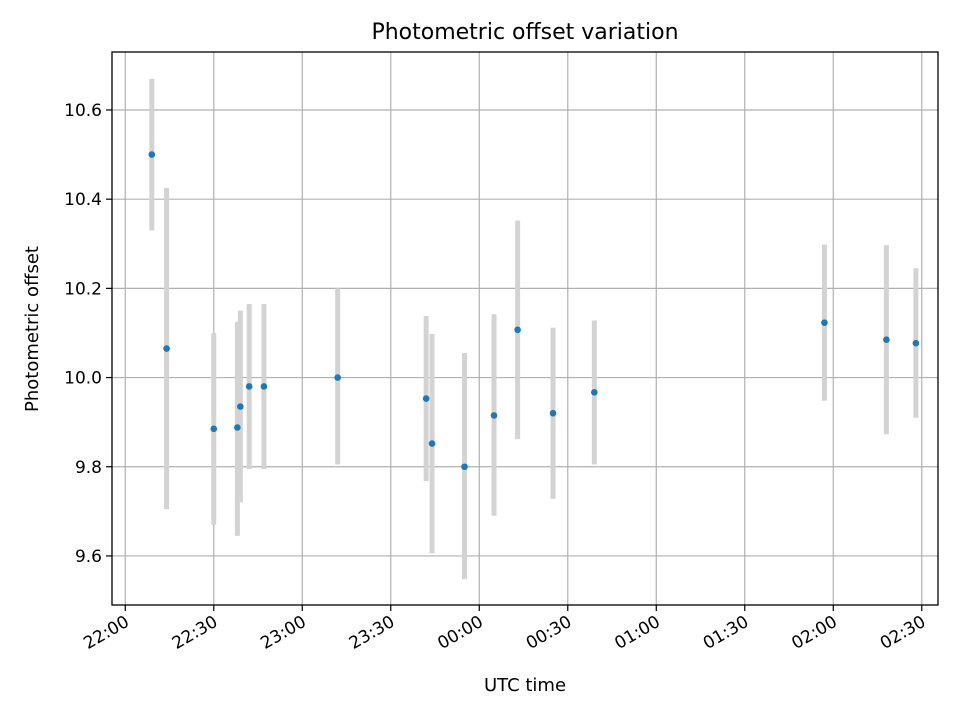  What do you see at coordinates (637, 633) in the screenshot?
I see `x-tick-label: 01:00` at bounding box center [637, 633].